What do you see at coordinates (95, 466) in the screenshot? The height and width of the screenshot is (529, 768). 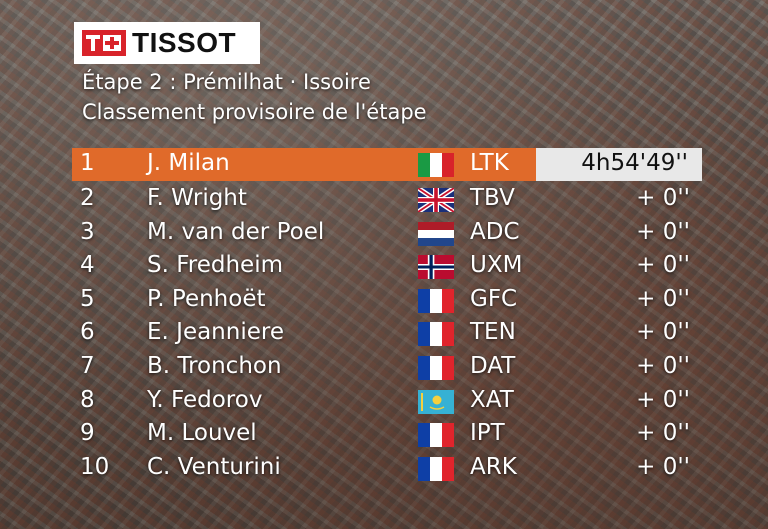 I see `rider-position: 10` at bounding box center [95, 466].